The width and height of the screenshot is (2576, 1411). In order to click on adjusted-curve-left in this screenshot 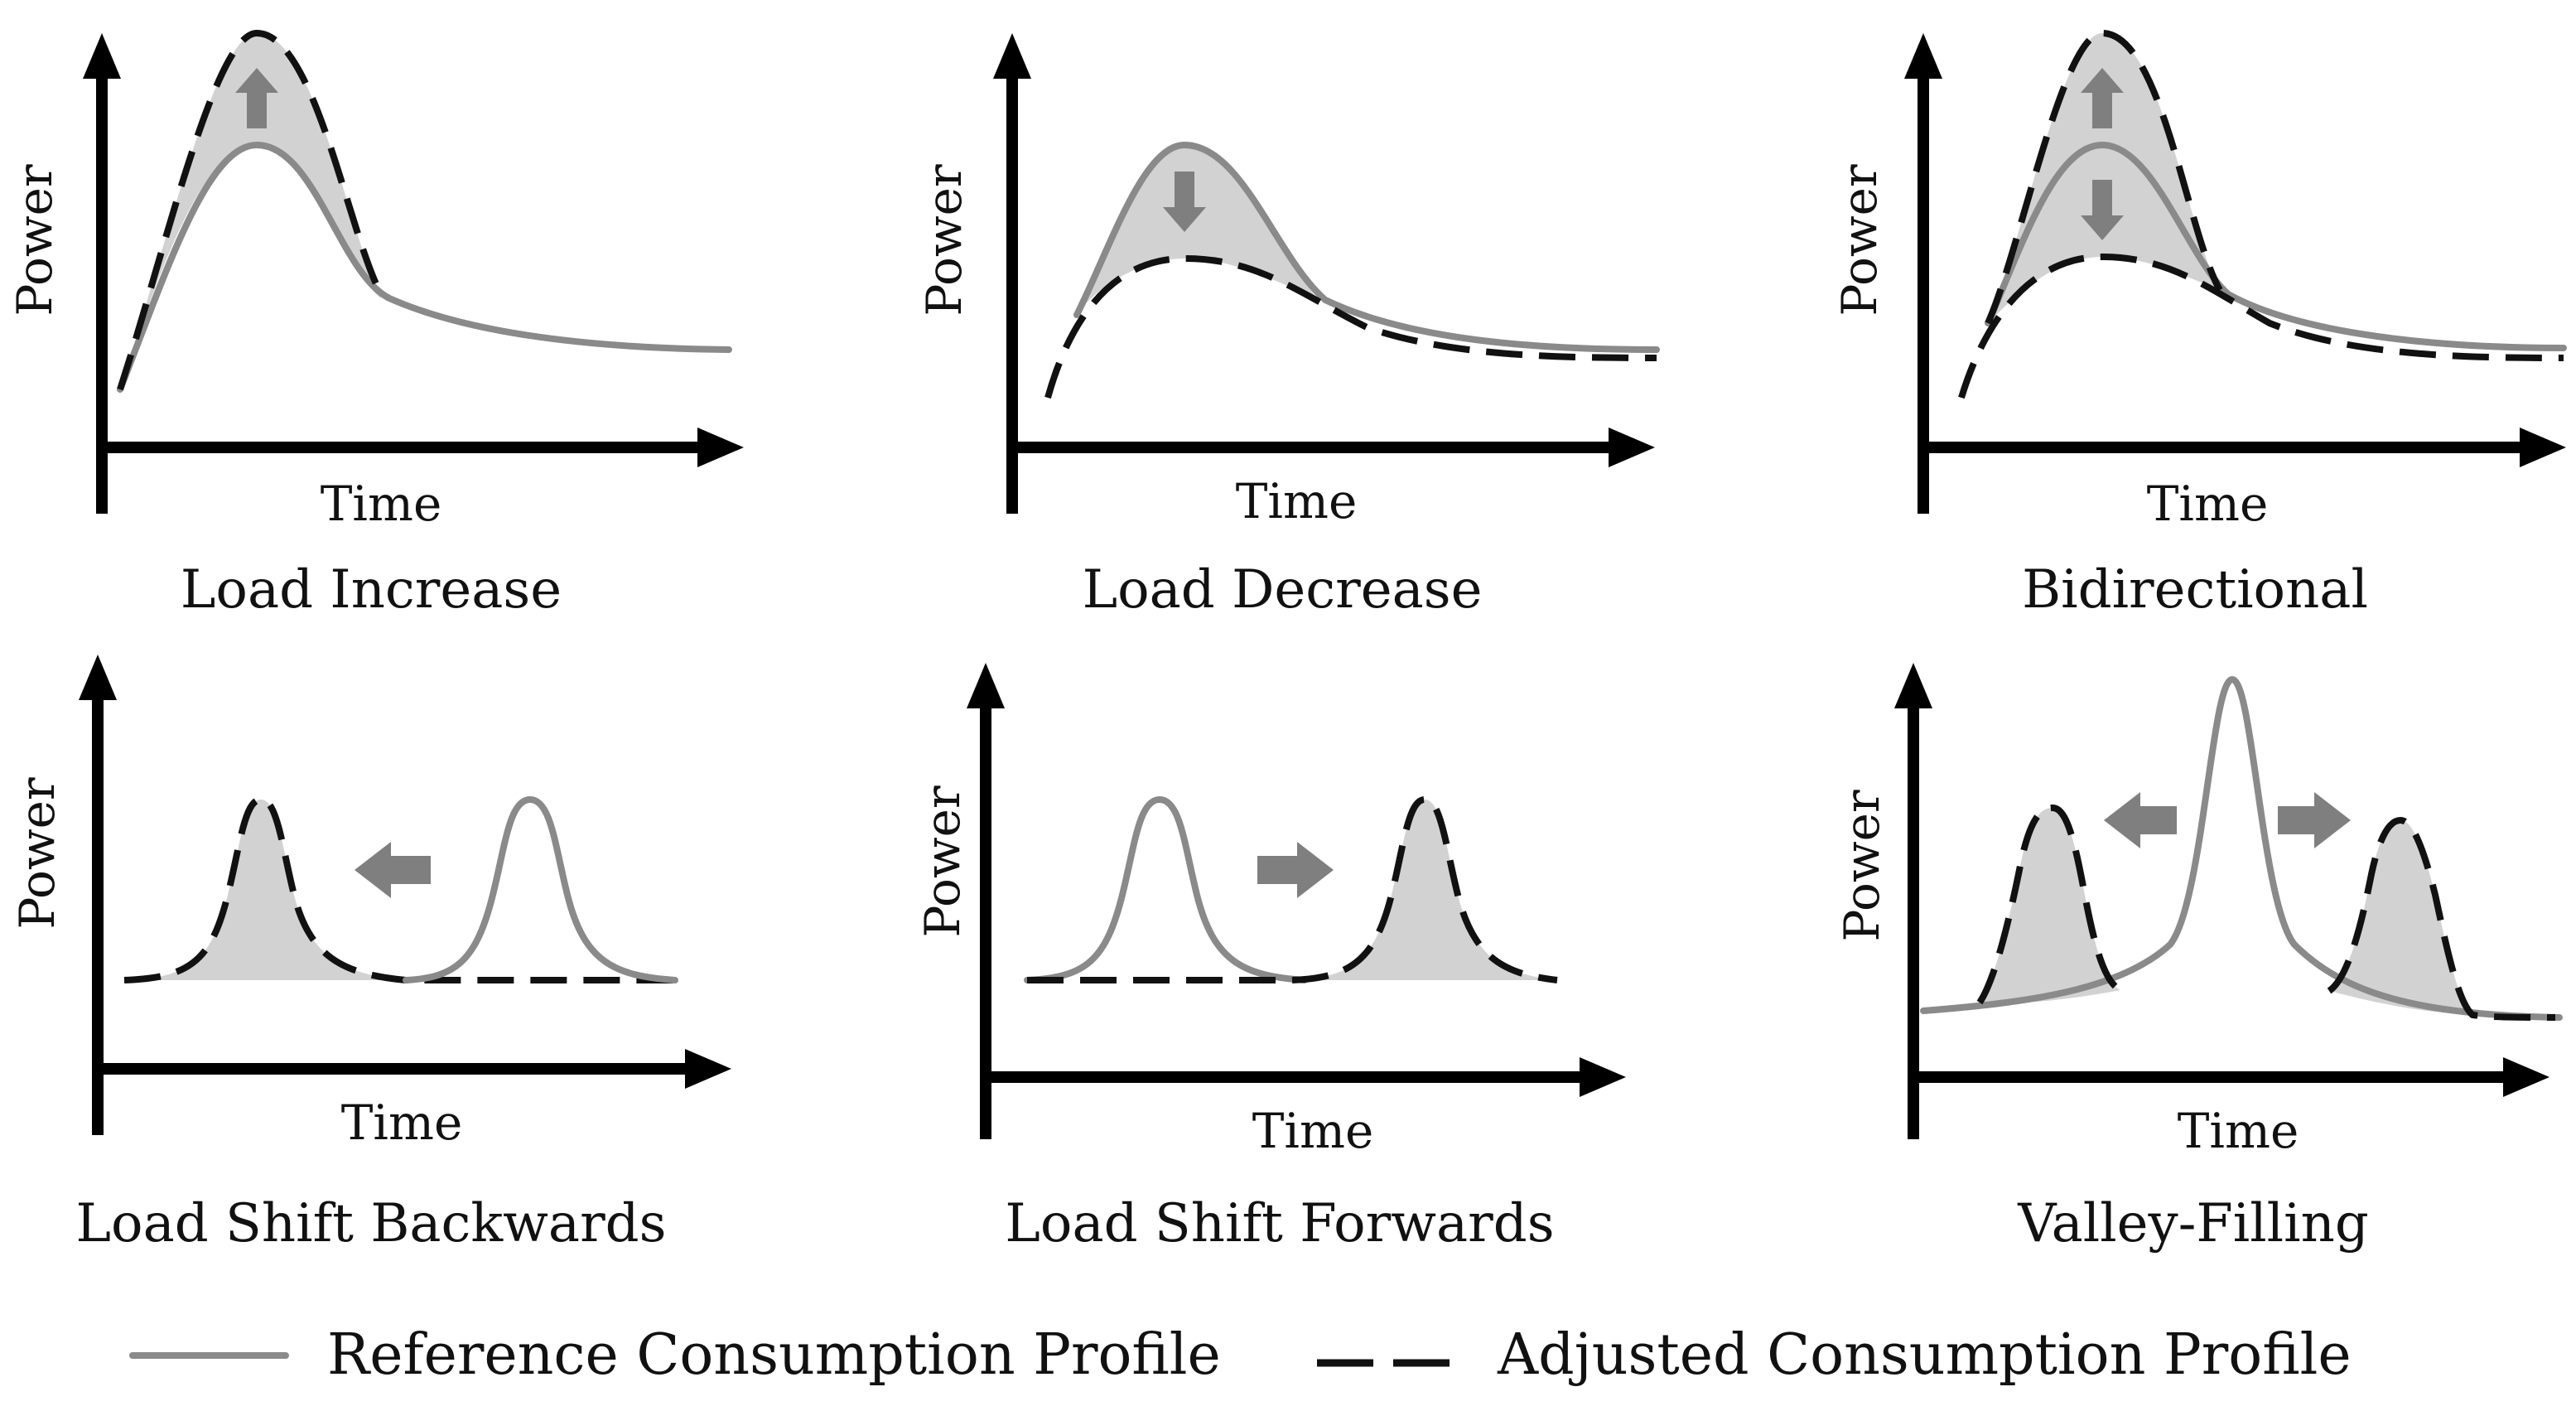, I will do `click(2050, 905)`.